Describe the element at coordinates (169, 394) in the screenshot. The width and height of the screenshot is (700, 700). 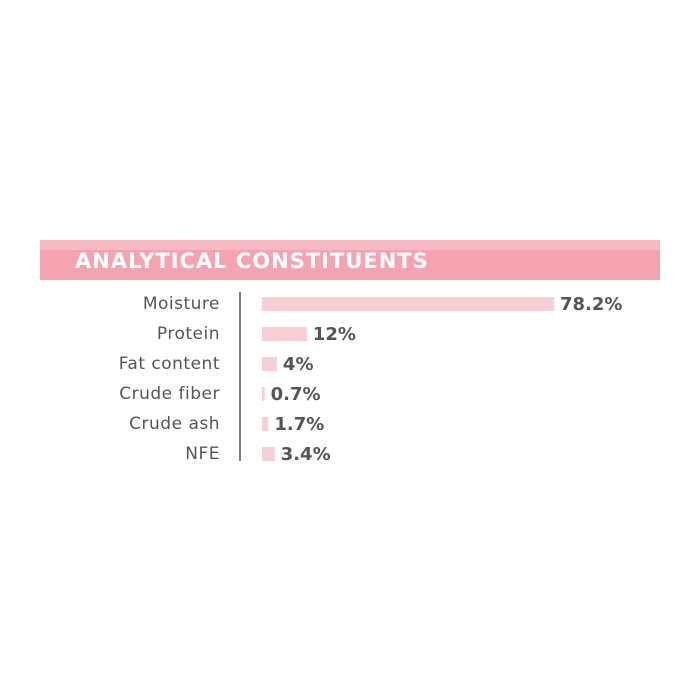
I see `category-label: Crude fiber` at that location.